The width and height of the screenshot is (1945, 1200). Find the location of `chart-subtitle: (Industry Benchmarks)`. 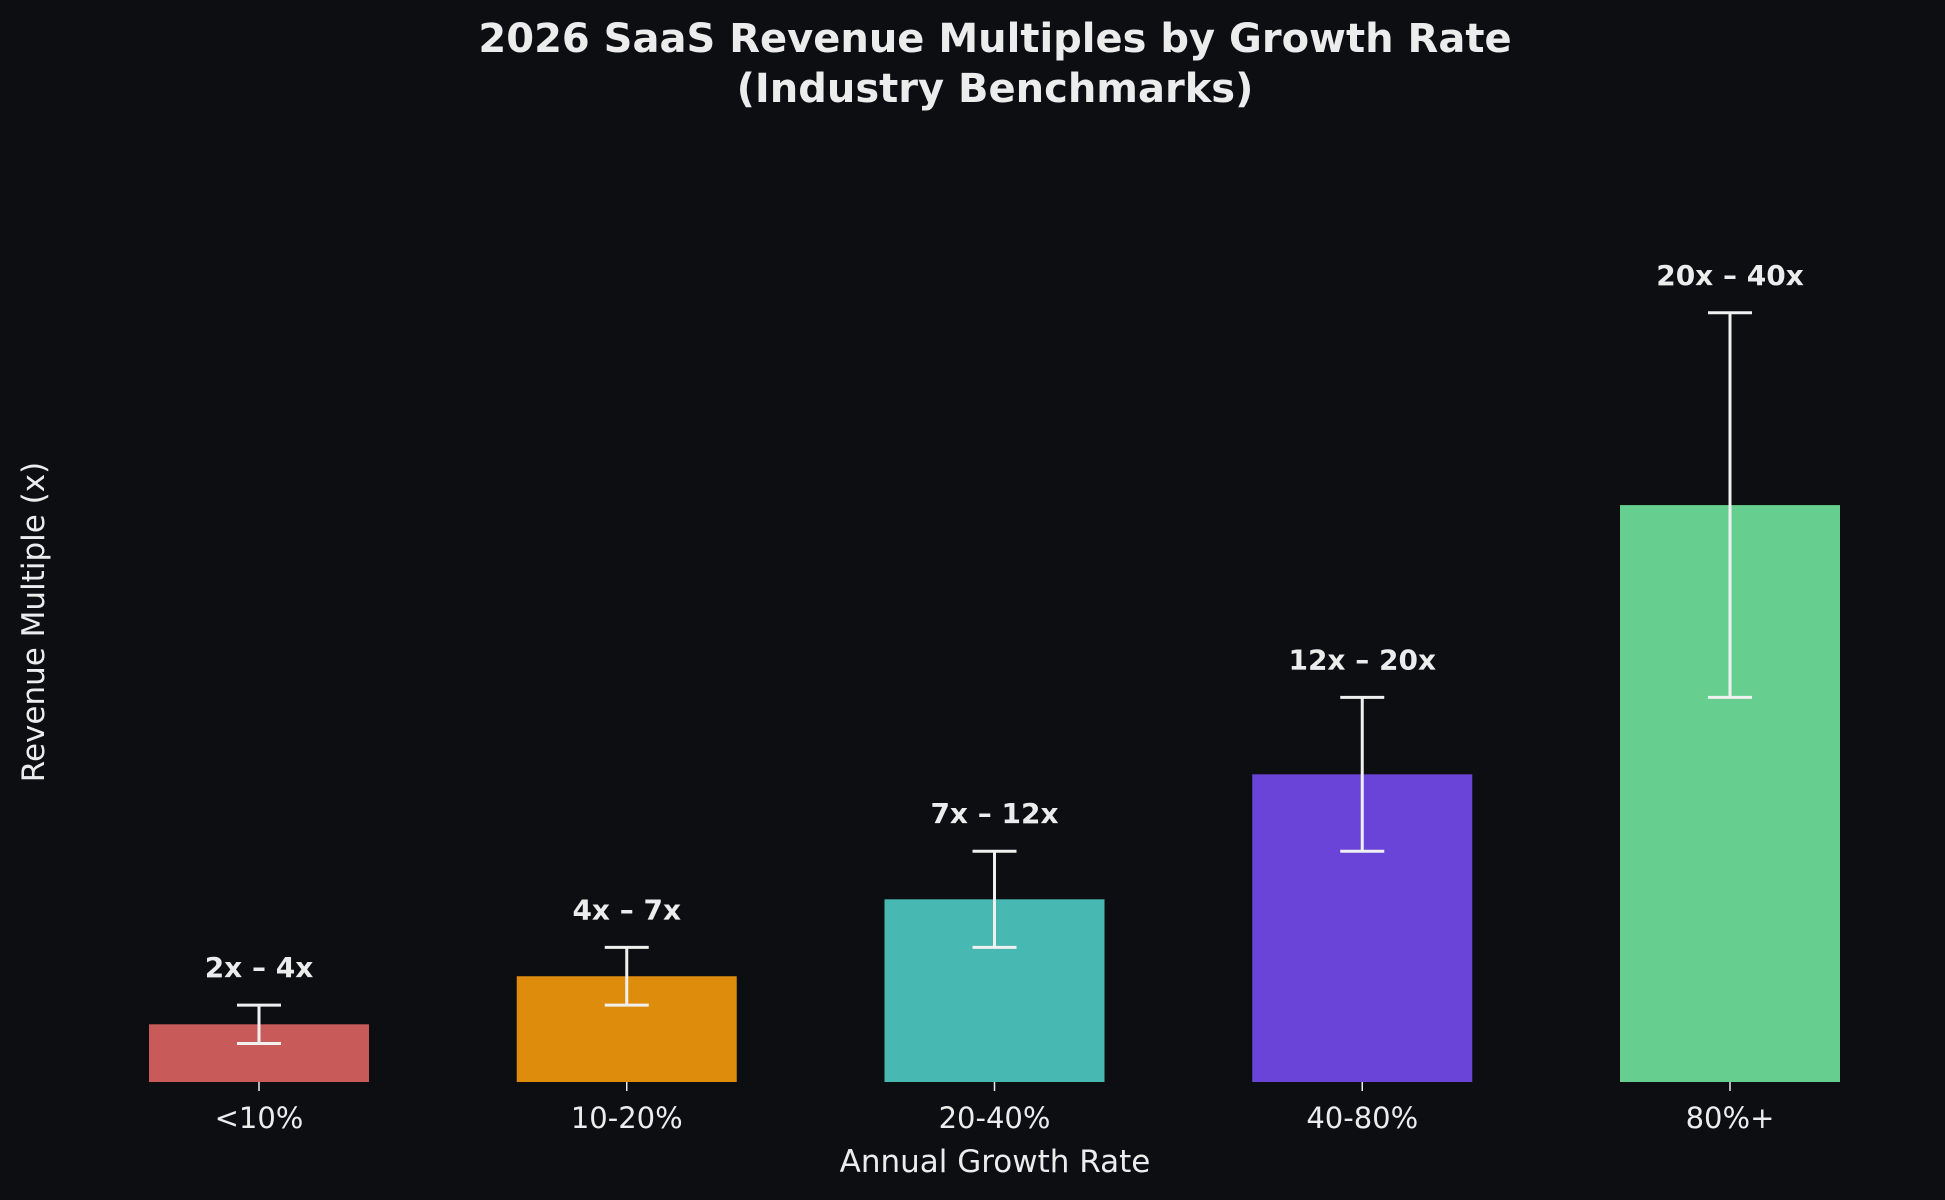

chart-subtitle: (Industry Benchmarks) is located at coordinates (995, 89).